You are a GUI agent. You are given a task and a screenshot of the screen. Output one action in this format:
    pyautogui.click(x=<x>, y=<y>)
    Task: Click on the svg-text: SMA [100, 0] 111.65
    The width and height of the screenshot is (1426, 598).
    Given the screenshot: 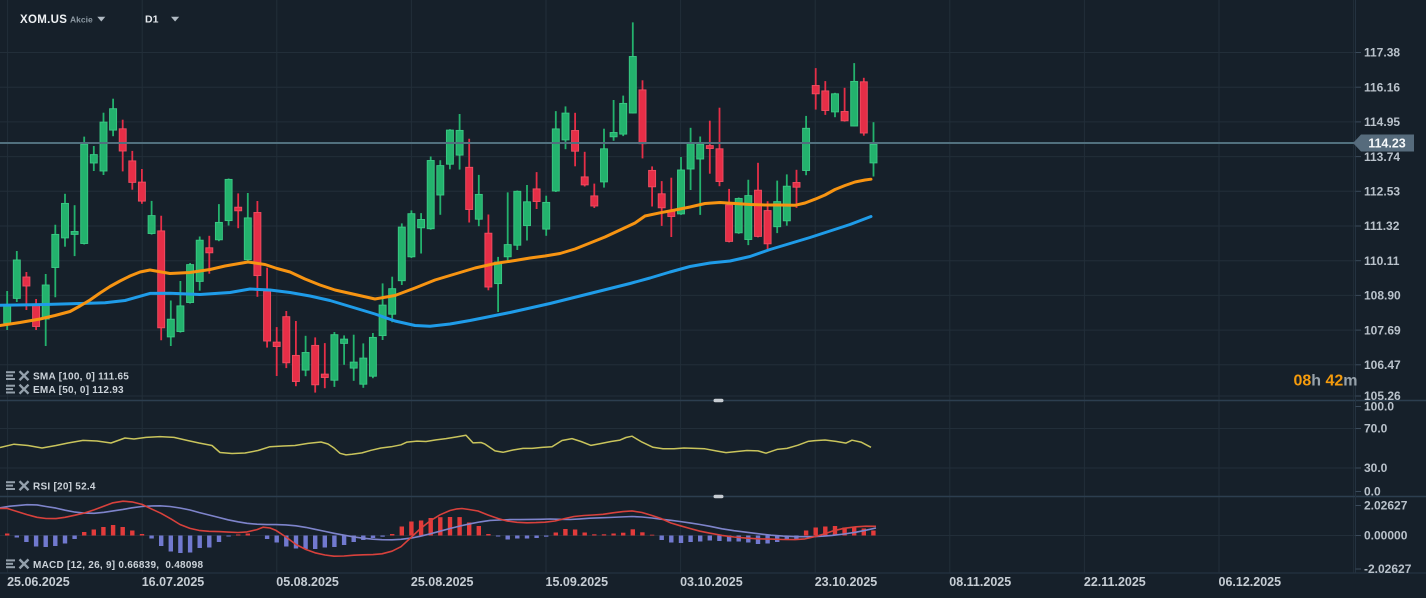 What is the action you would take?
    pyautogui.click(x=81, y=377)
    